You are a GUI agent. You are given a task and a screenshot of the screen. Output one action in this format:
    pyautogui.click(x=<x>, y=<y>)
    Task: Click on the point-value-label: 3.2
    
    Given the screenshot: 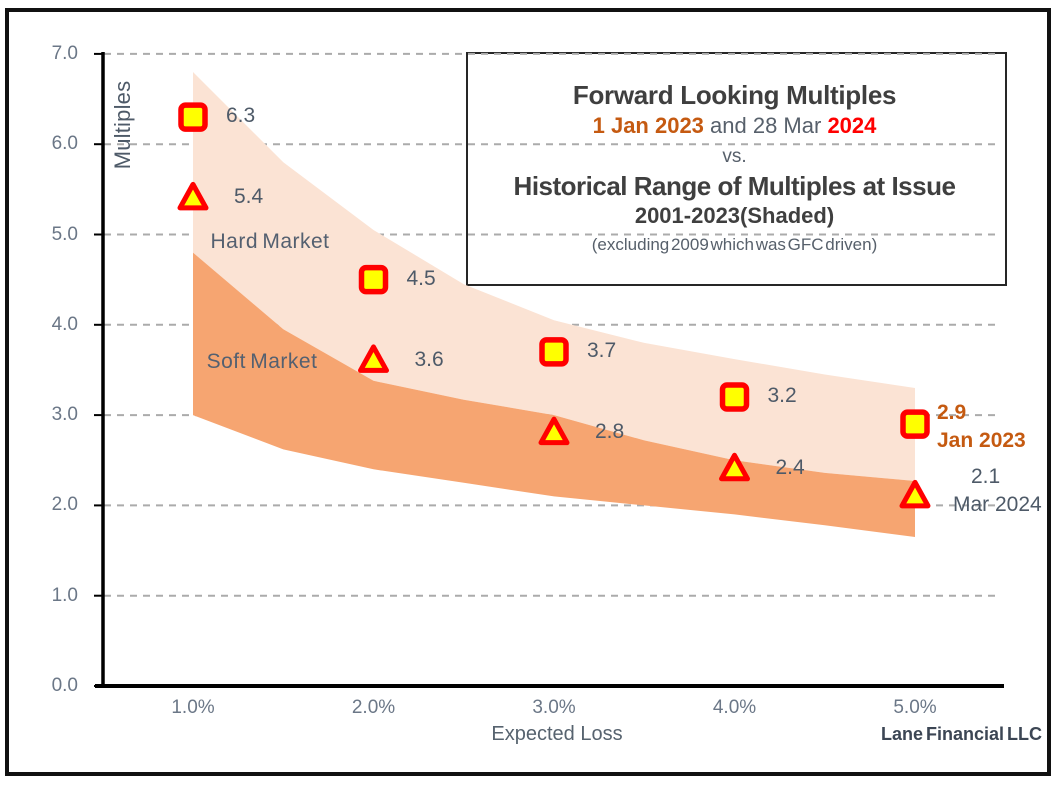 What is the action you would take?
    pyautogui.click(x=782, y=396)
    